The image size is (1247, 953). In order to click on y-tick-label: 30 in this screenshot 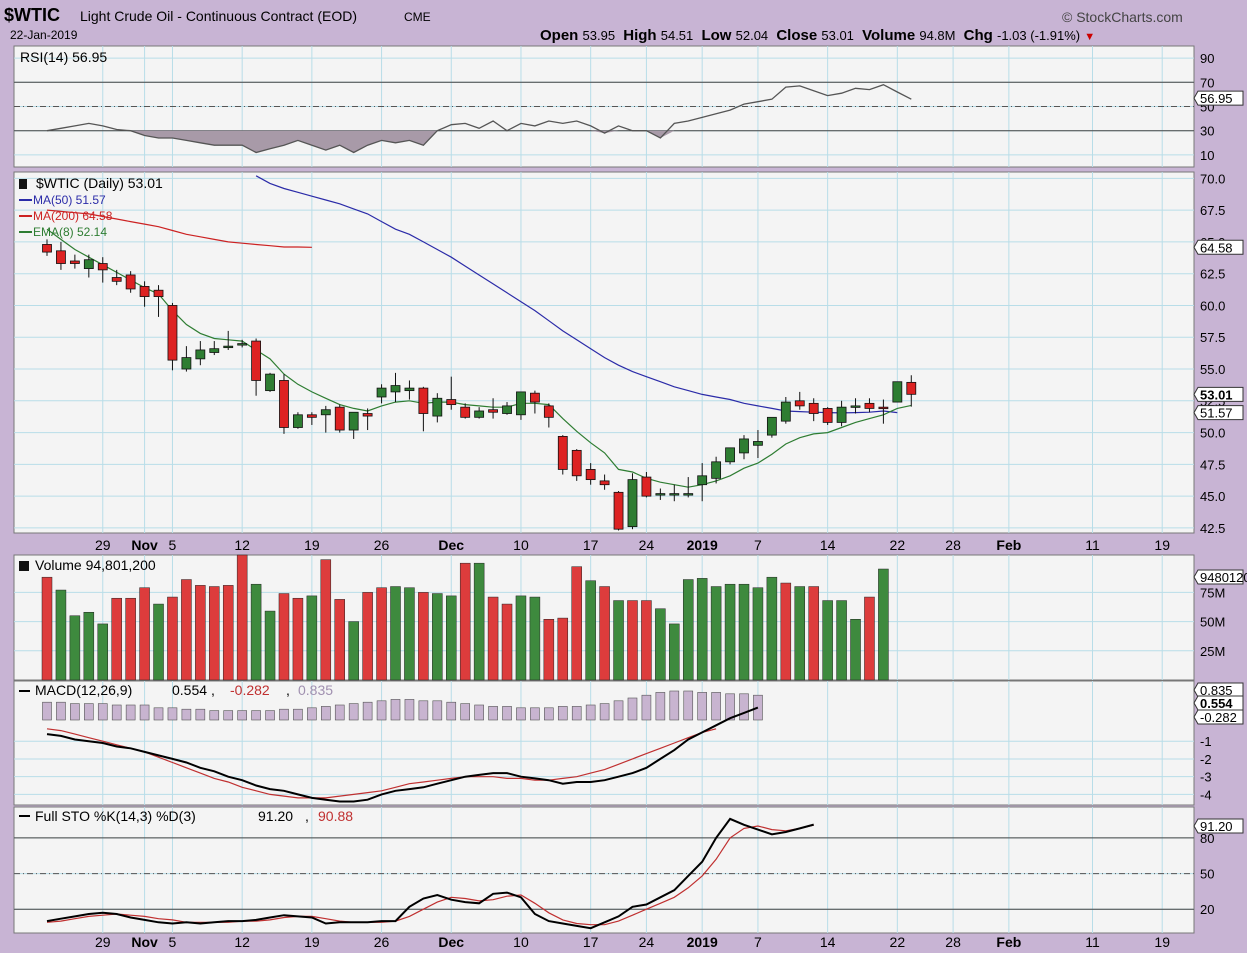, I will do `click(1207, 131)`.